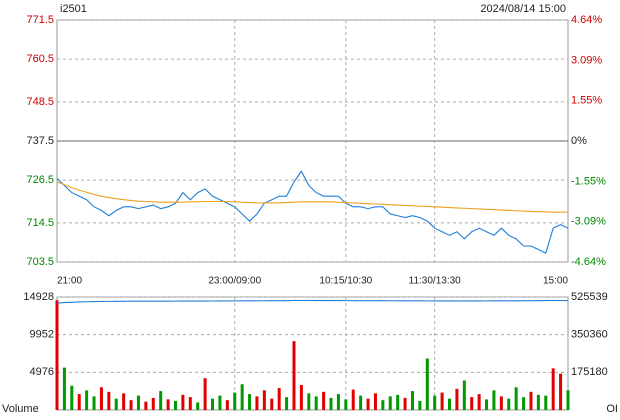 Image resolution: width=620 pixels, height=420 pixels. I want to click on series-label: OI, so click(612, 409).